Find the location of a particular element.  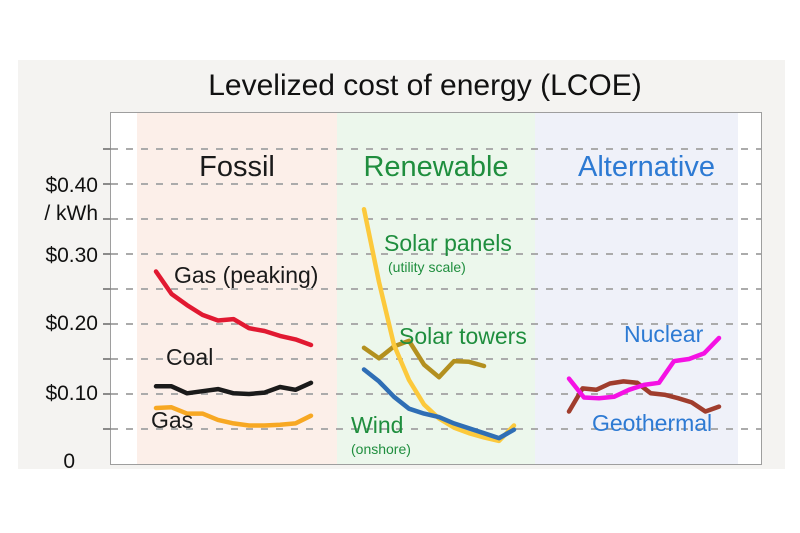

label-solar-towers: Solar towers is located at coordinates (463, 336).